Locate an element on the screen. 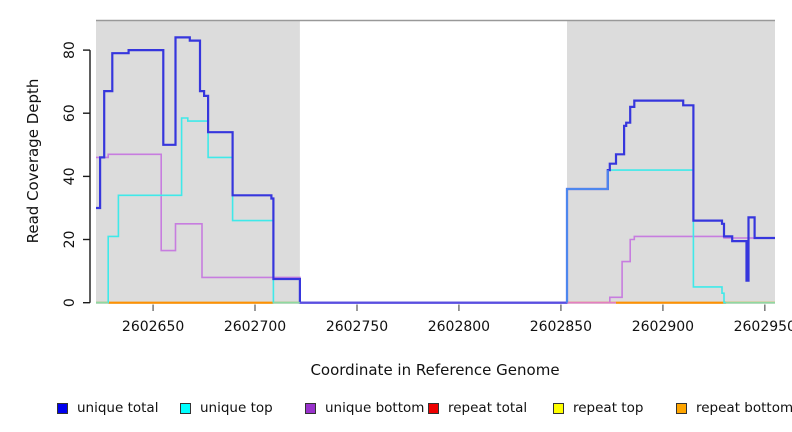  legend-label: repeat top is located at coordinates (608, 408).